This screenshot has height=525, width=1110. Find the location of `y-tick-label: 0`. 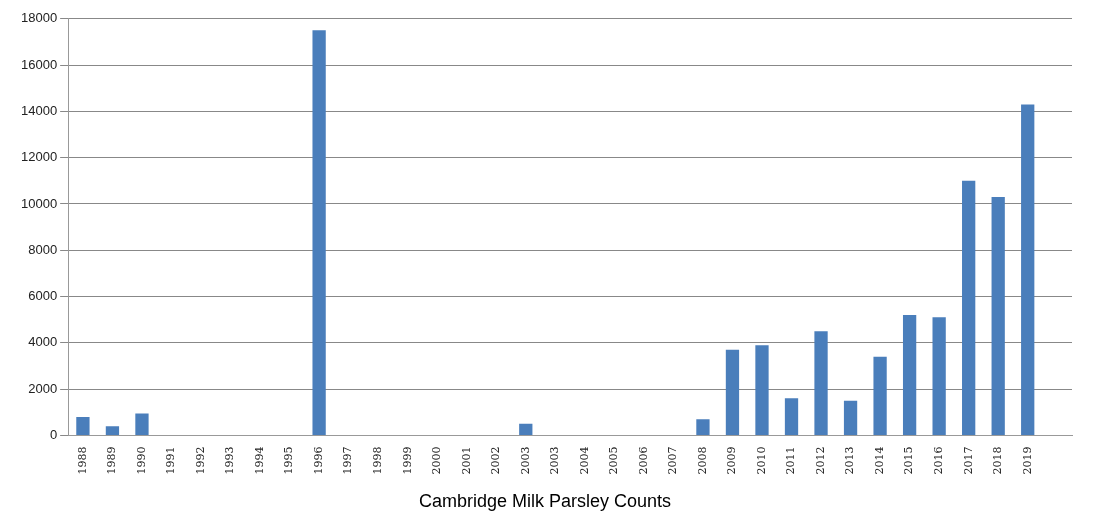

y-tick-label: 0 is located at coordinates (53, 434).